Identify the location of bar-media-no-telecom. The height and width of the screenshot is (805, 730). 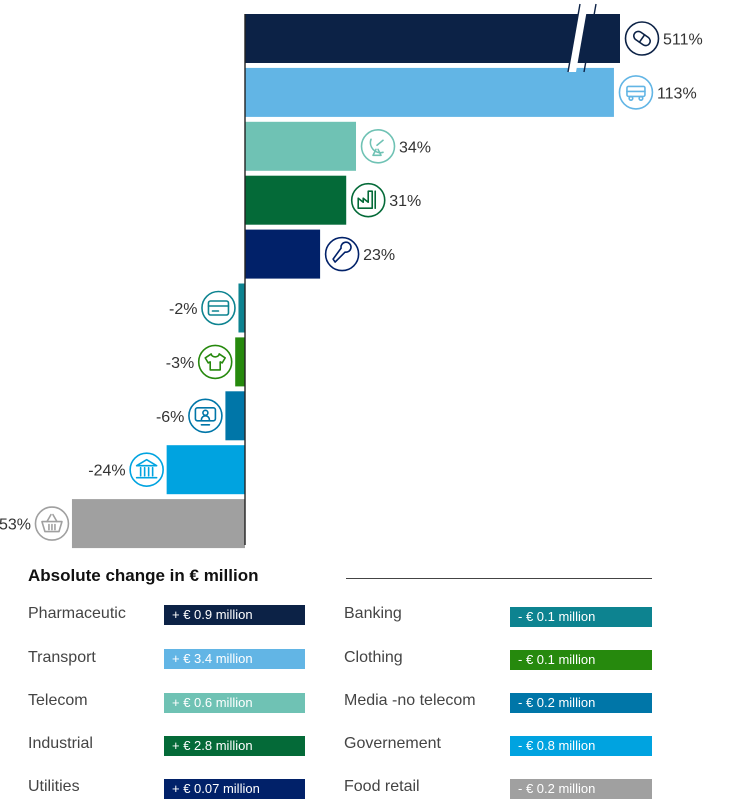
(235, 416).